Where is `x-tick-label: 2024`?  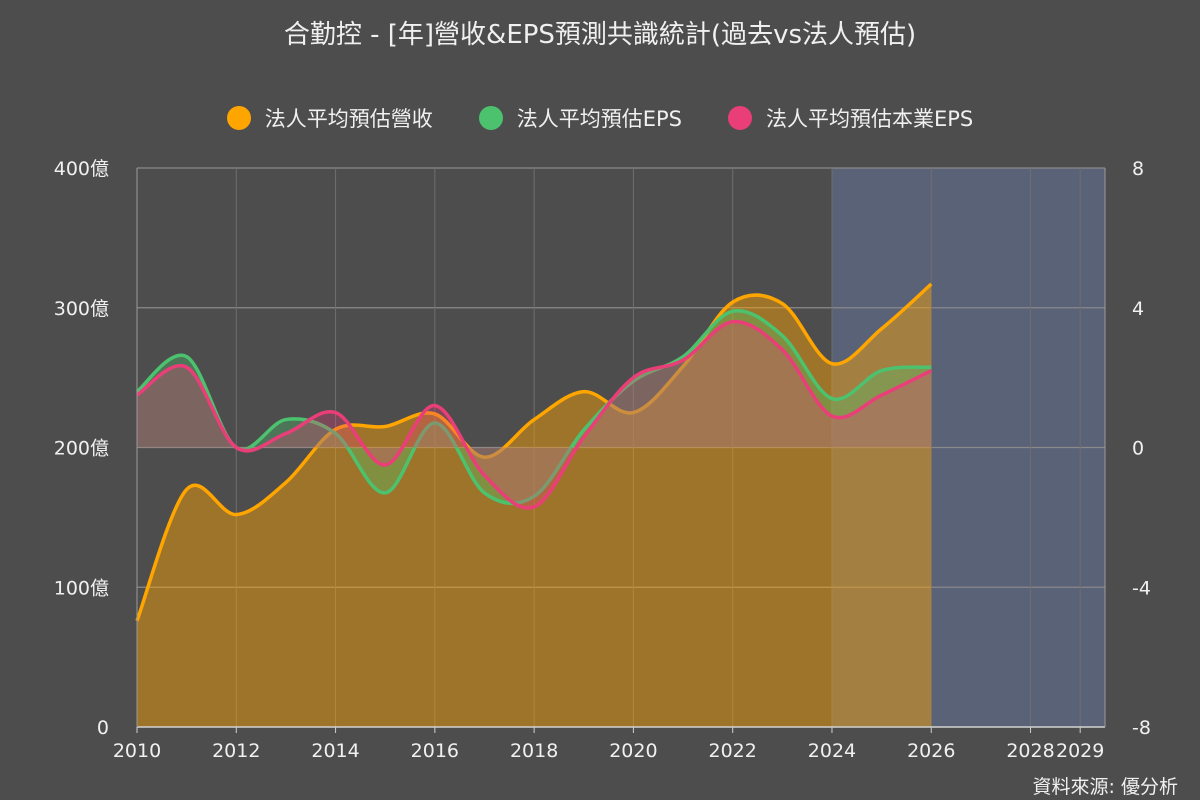 x-tick-label: 2024 is located at coordinates (832, 751).